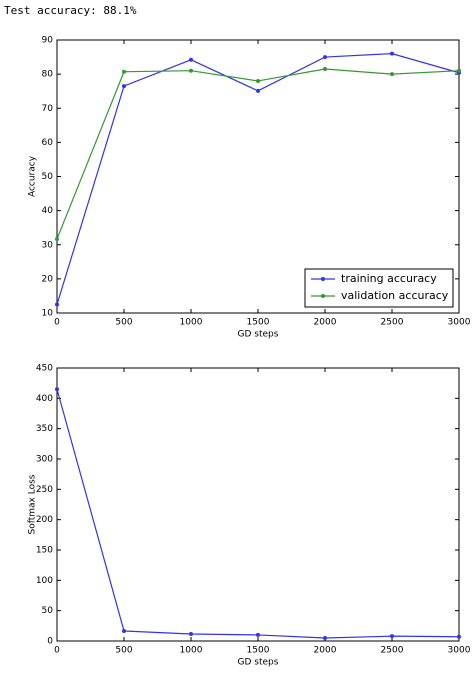 The height and width of the screenshot is (687, 474). What do you see at coordinates (44, 369) in the screenshot?
I see `y-tick-label: 450` at bounding box center [44, 369].